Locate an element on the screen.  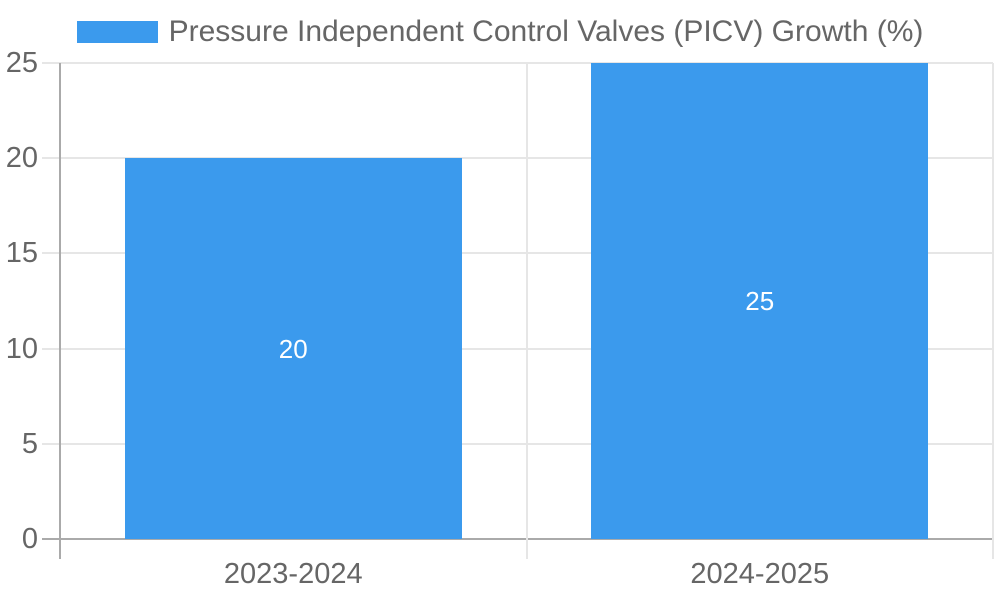
y-axis-label-5: 5 is located at coordinates (29, 443).